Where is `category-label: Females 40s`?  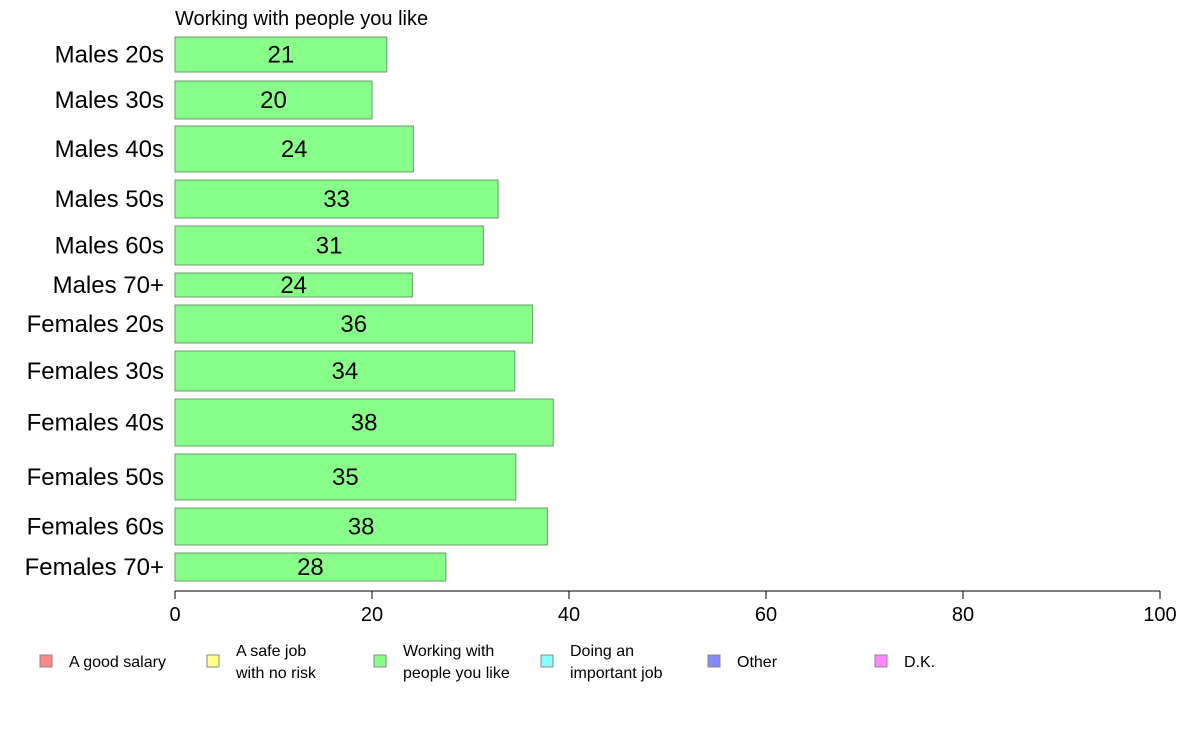 category-label: Females 40s is located at coordinates (95, 423).